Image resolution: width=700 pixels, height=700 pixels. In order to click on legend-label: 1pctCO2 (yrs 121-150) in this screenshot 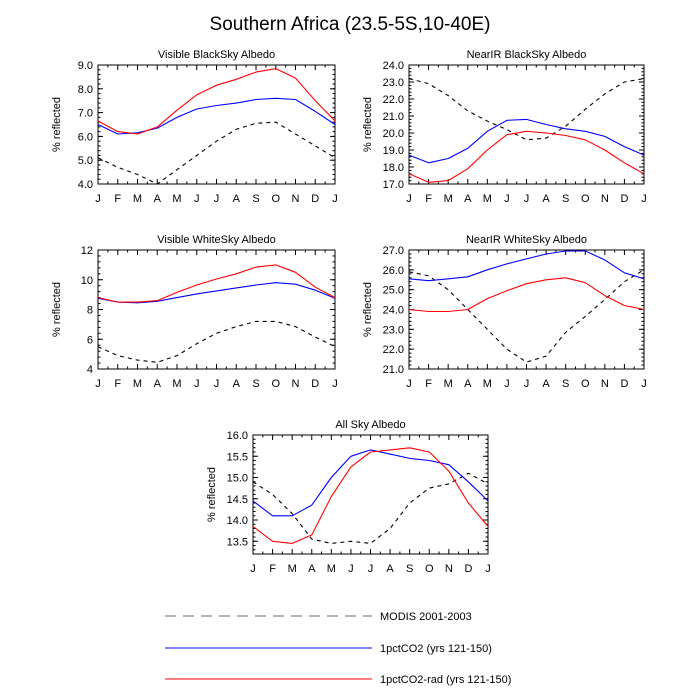, I will do `click(436, 649)`.